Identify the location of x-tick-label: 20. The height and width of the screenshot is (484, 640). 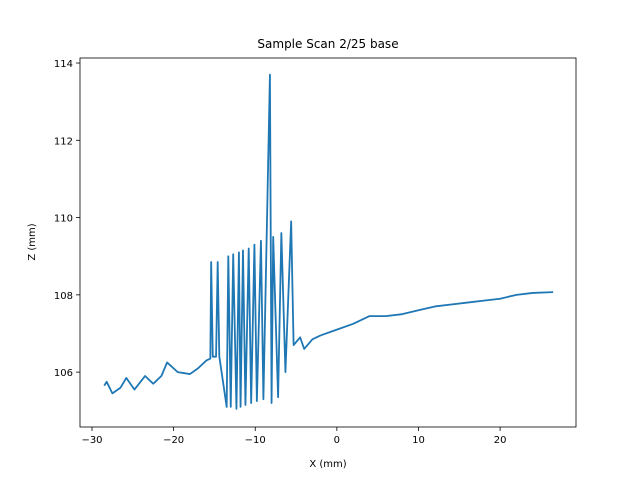
(500, 440).